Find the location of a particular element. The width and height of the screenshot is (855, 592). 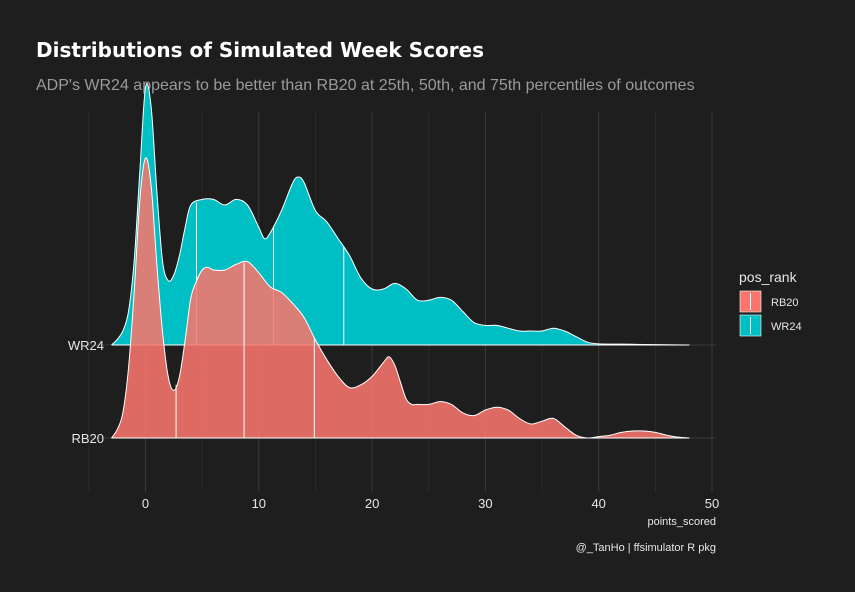

x-axis-ticks: 0 10 20 30 40 50 is located at coordinates (430, 503).